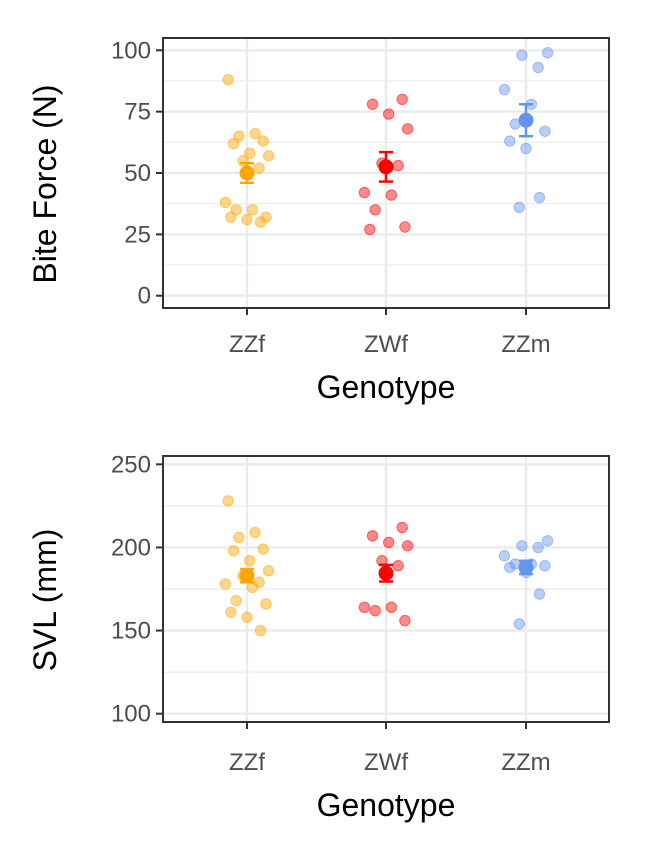 This screenshot has height=864, width=648. What do you see at coordinates (137, 112) in the screenshot?
I see `y-tick-label: 75` at bounding box center [137, 112].